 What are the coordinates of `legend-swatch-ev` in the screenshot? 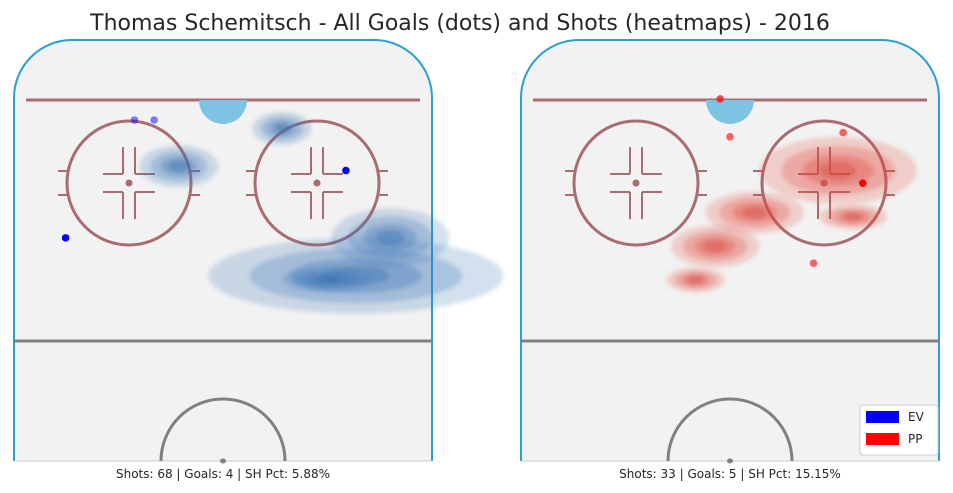 It's located at (882, 417).